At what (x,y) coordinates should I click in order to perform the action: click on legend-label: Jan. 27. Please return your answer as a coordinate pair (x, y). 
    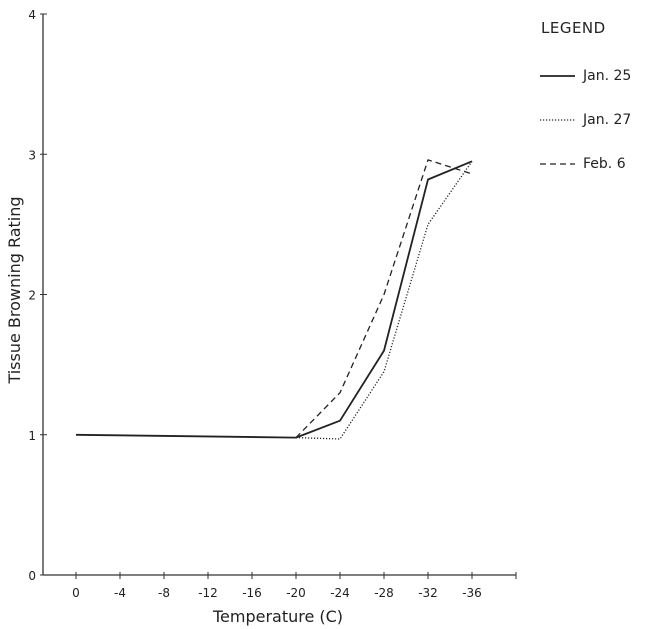
    Looking at the image, I should click on (606, 120).